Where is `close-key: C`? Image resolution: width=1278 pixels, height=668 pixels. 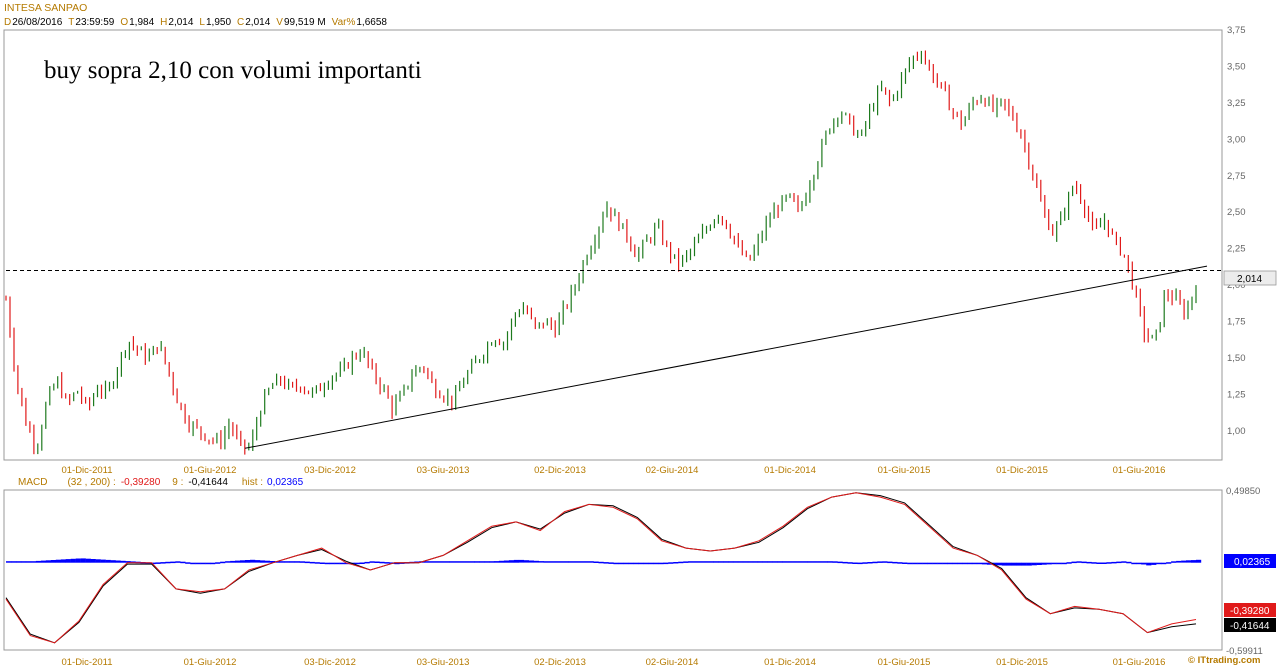 close-key: C is located at coordinates (240, 22).